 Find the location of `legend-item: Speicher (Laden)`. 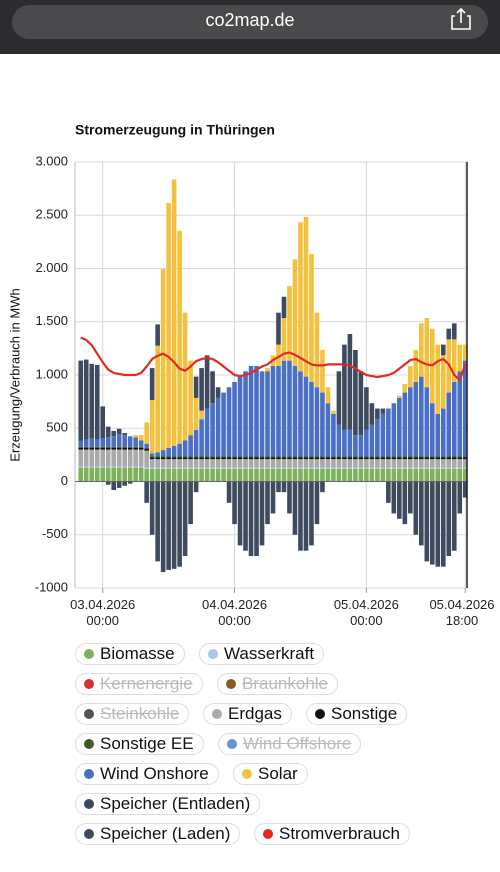

legend-item: Speicher (Laden) is located at coordinates (158, 834).